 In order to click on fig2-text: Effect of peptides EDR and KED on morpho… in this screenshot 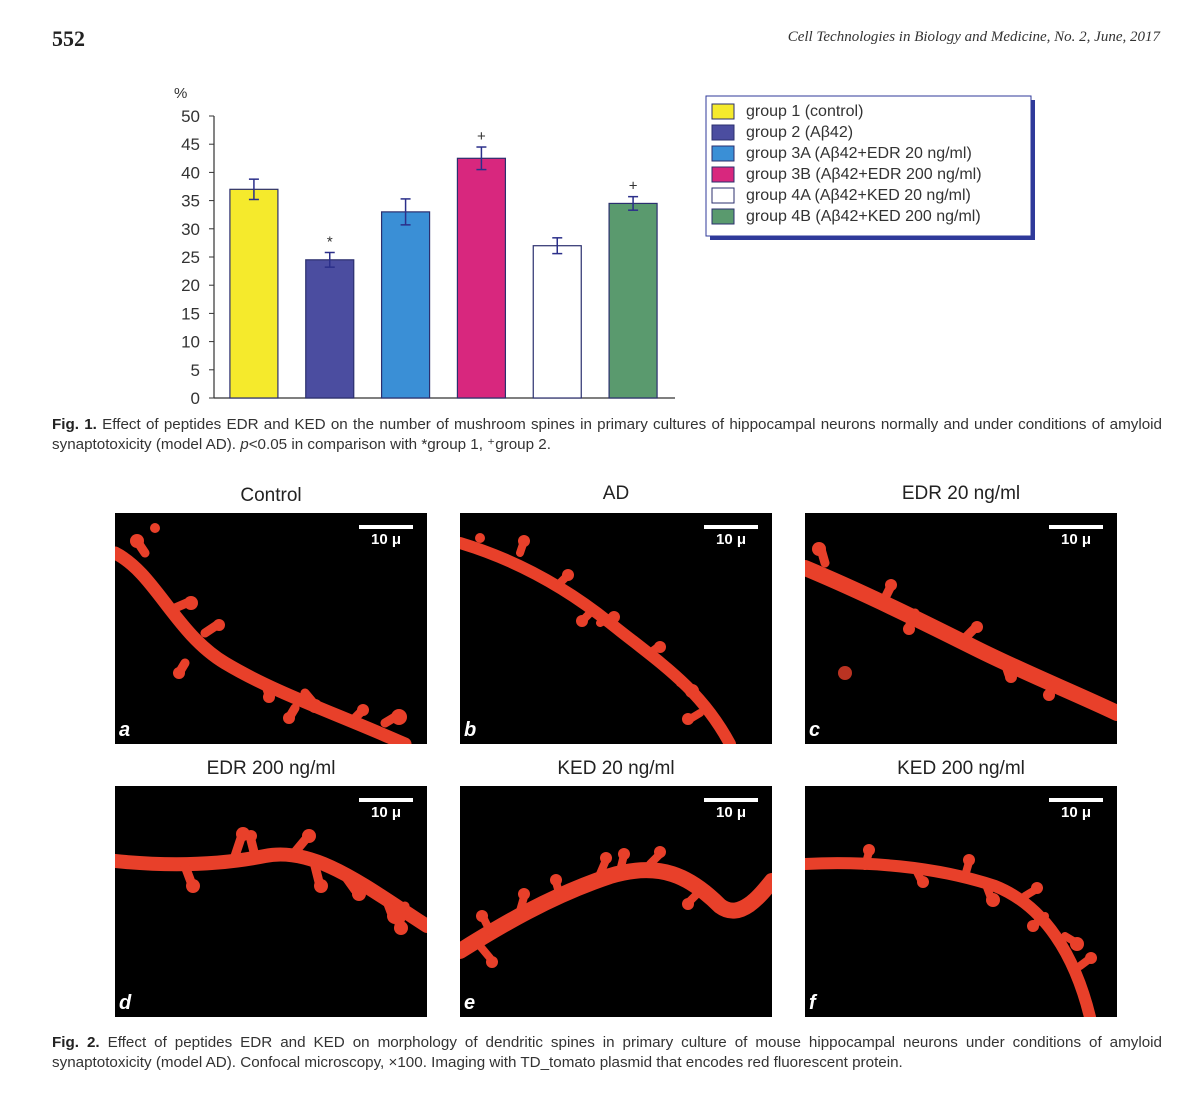, I will do `click(607, 1052)`.